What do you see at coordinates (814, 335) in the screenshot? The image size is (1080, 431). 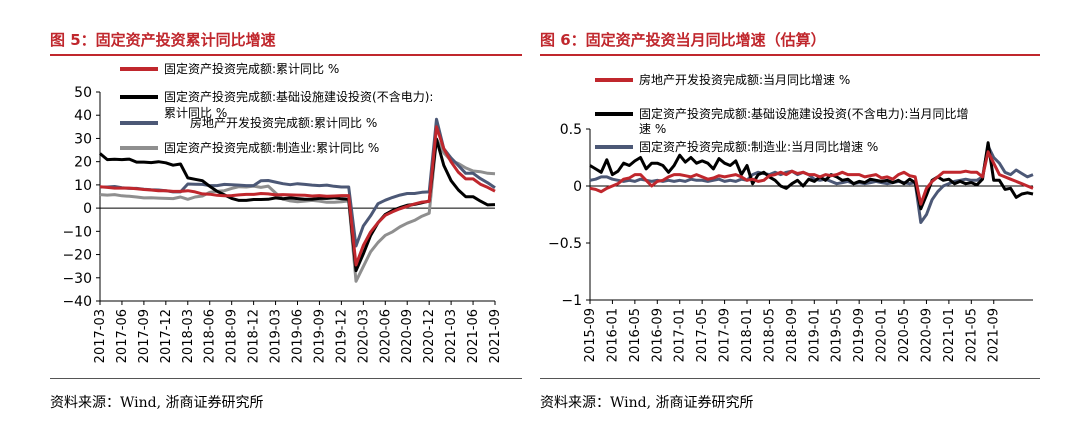 I see `x-tick-label: 2019-01` at bounding box center [814, 335].